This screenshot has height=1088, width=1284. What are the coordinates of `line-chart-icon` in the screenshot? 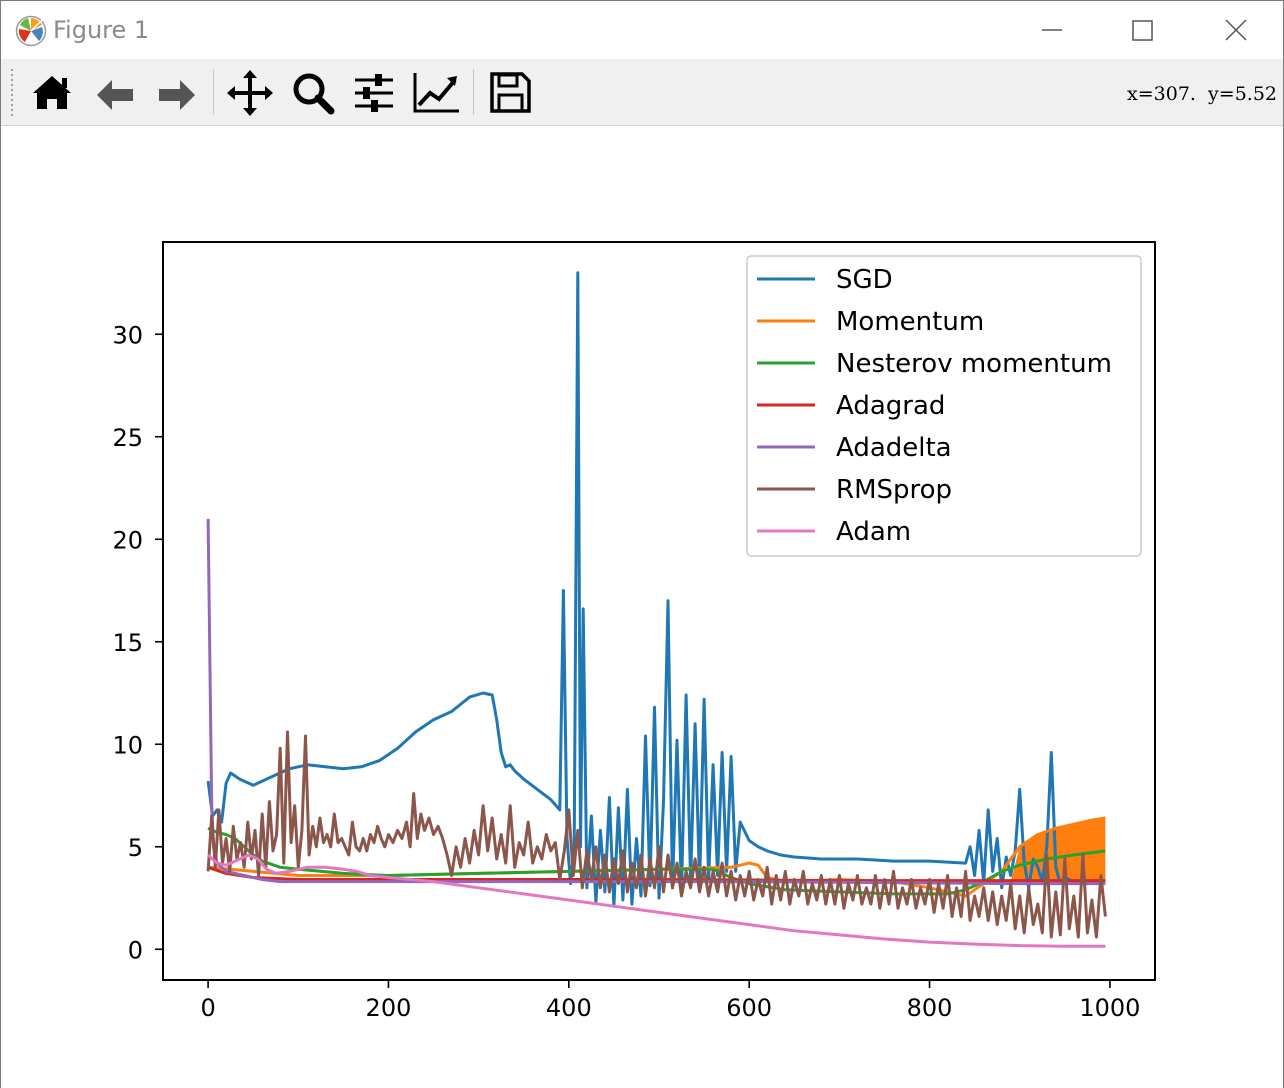 It's located at (436, 93).